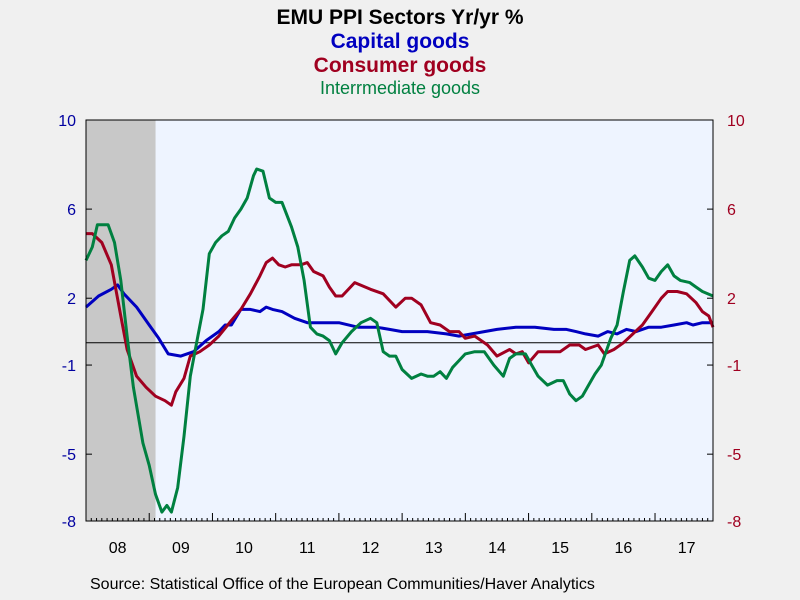  What do you see at coordinates (71, 299) in the screenshot?
I see `y-tick-label-left: 2` at bounding box center [71, 299].